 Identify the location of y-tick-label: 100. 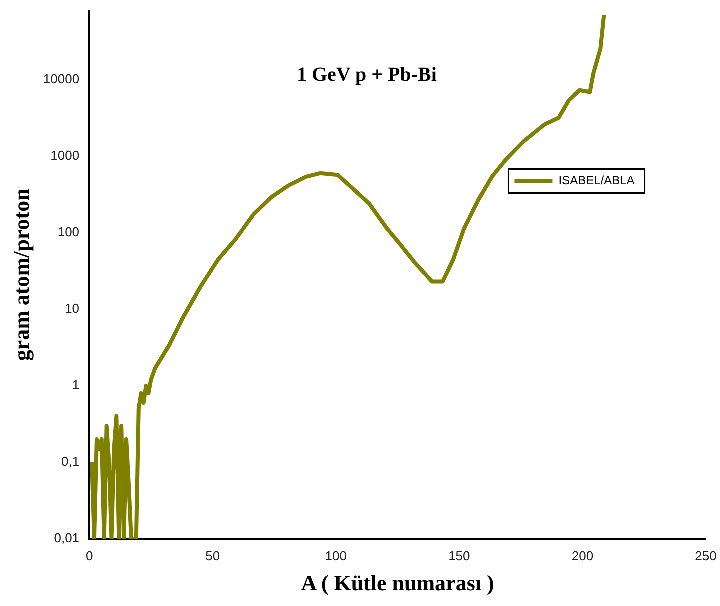
(69, 232).